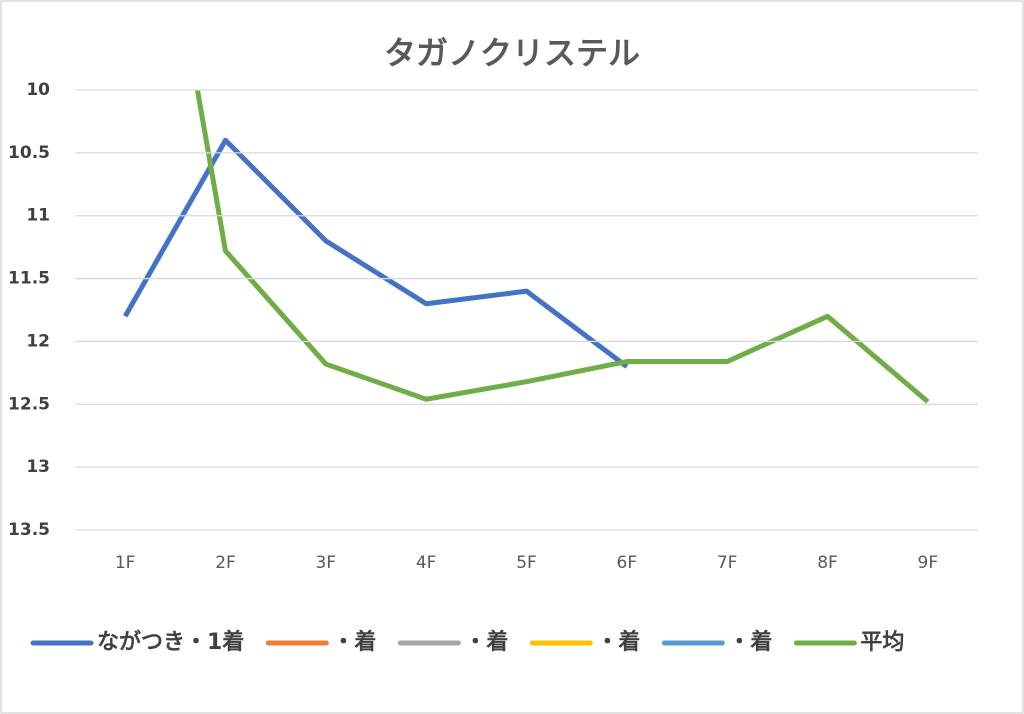 This screenshot has height=714, width=1024. Describe the element at coordinates (526, 563) in the screenshot. I see `x-tick-label: 5F` at that location.